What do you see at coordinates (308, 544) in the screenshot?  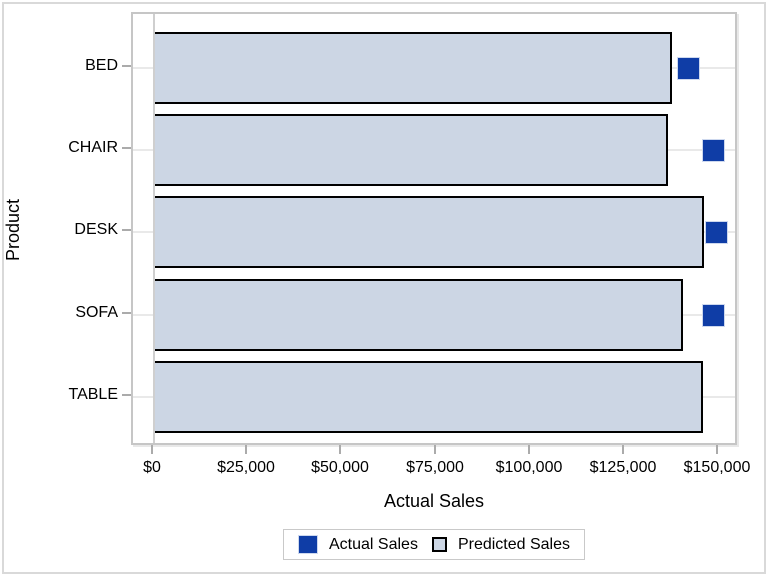 I see `actual-sales-swatch-icon` at bounding box center [308, 544].